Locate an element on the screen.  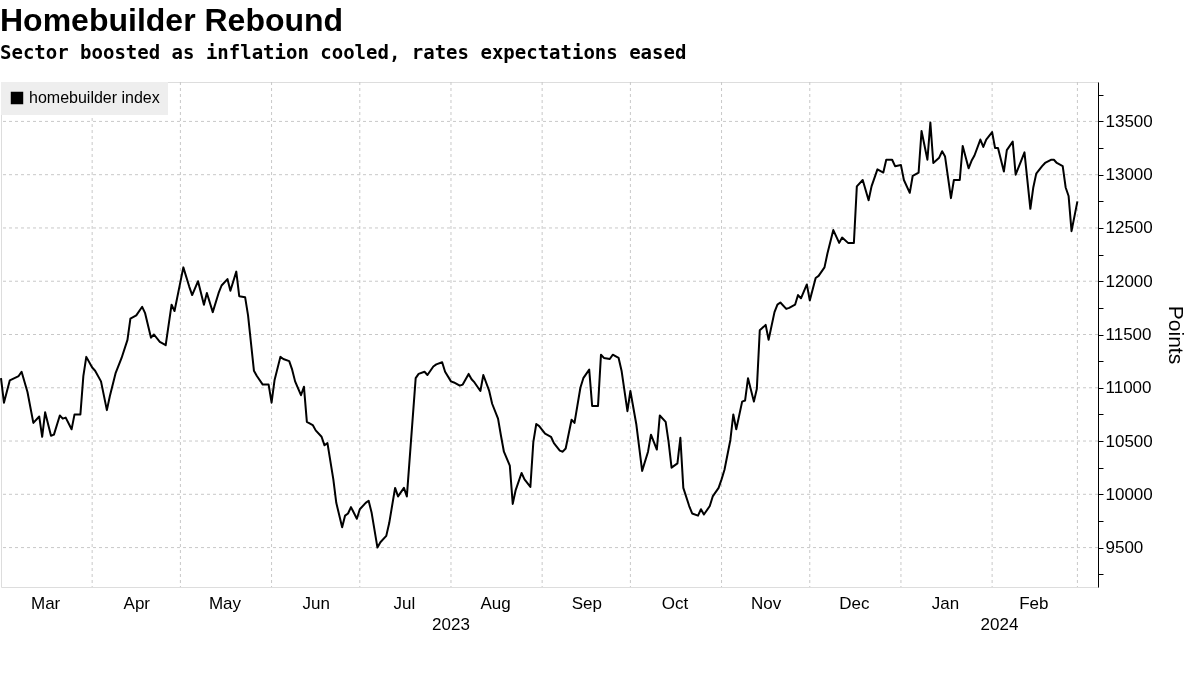
x-tick-label: May is located at coordinates (225, 603).